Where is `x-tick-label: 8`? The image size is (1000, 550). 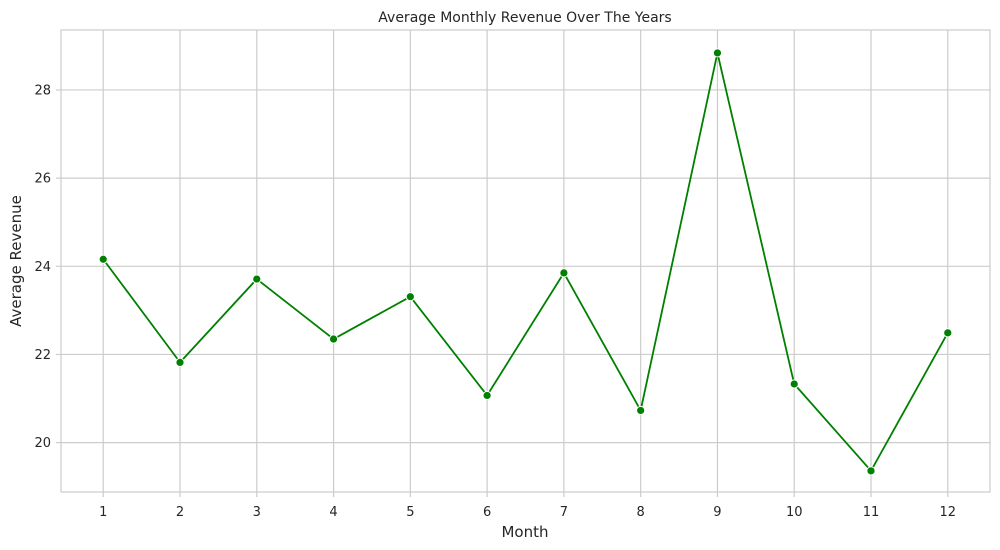
x-tick-label: 8 is located at coordinates (641, 512).